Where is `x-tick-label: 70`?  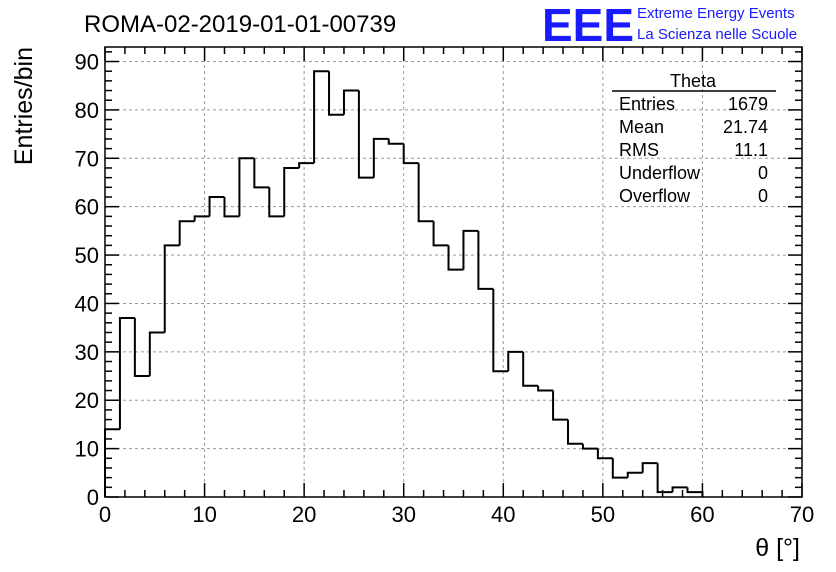 x-tick-label: 70 is located at coordinates (802, 514).